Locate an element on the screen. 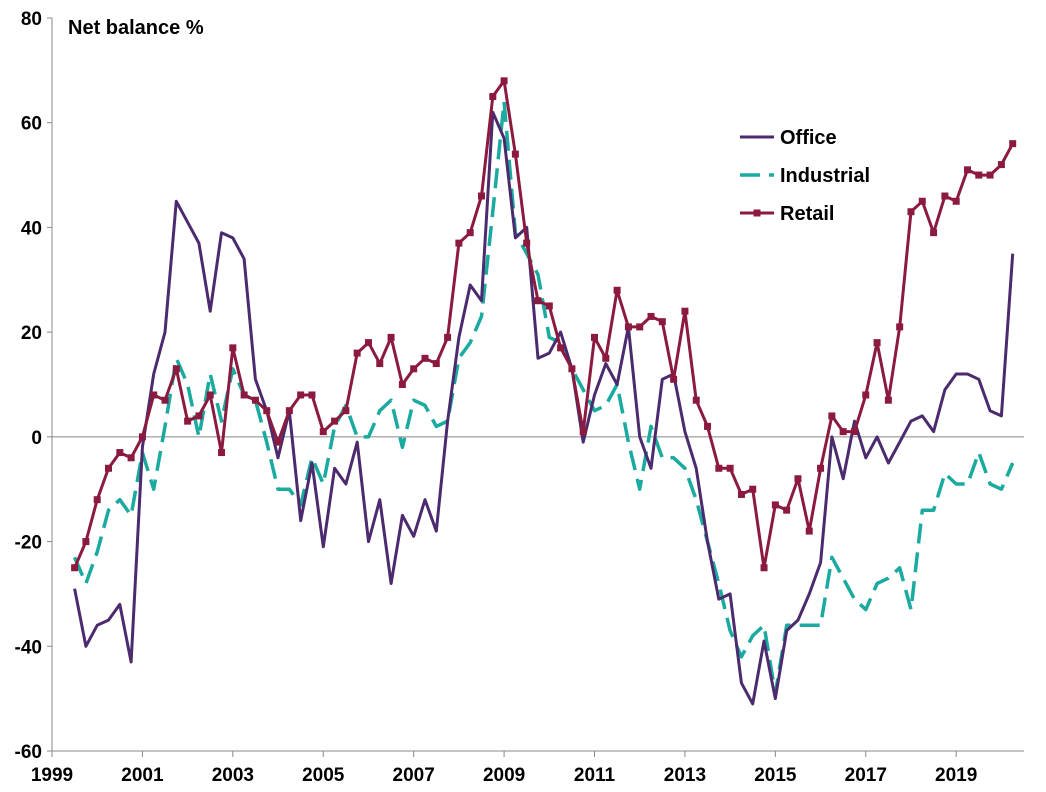 The height and width of the screenshot is (792, 1046). x-tick-label: 2001 is located at coordinates (142, 775).